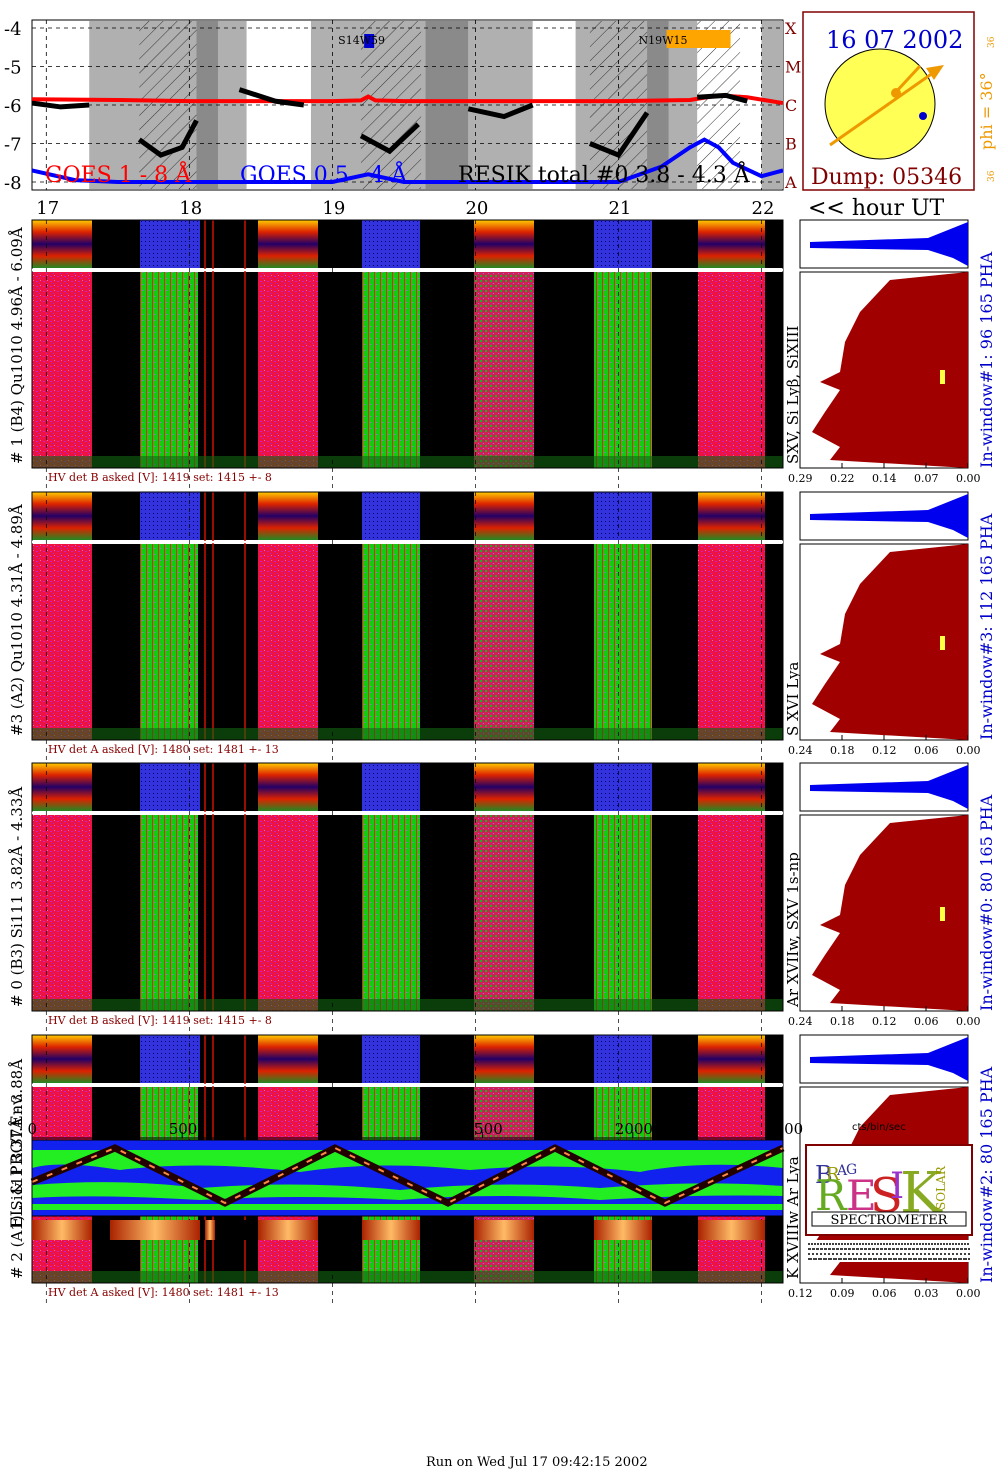 The height and width of the screenshot is (1476, 1004). Describe the element at coordinates (60, 105) in the screenshot. I see `series-resik-total` at that location.